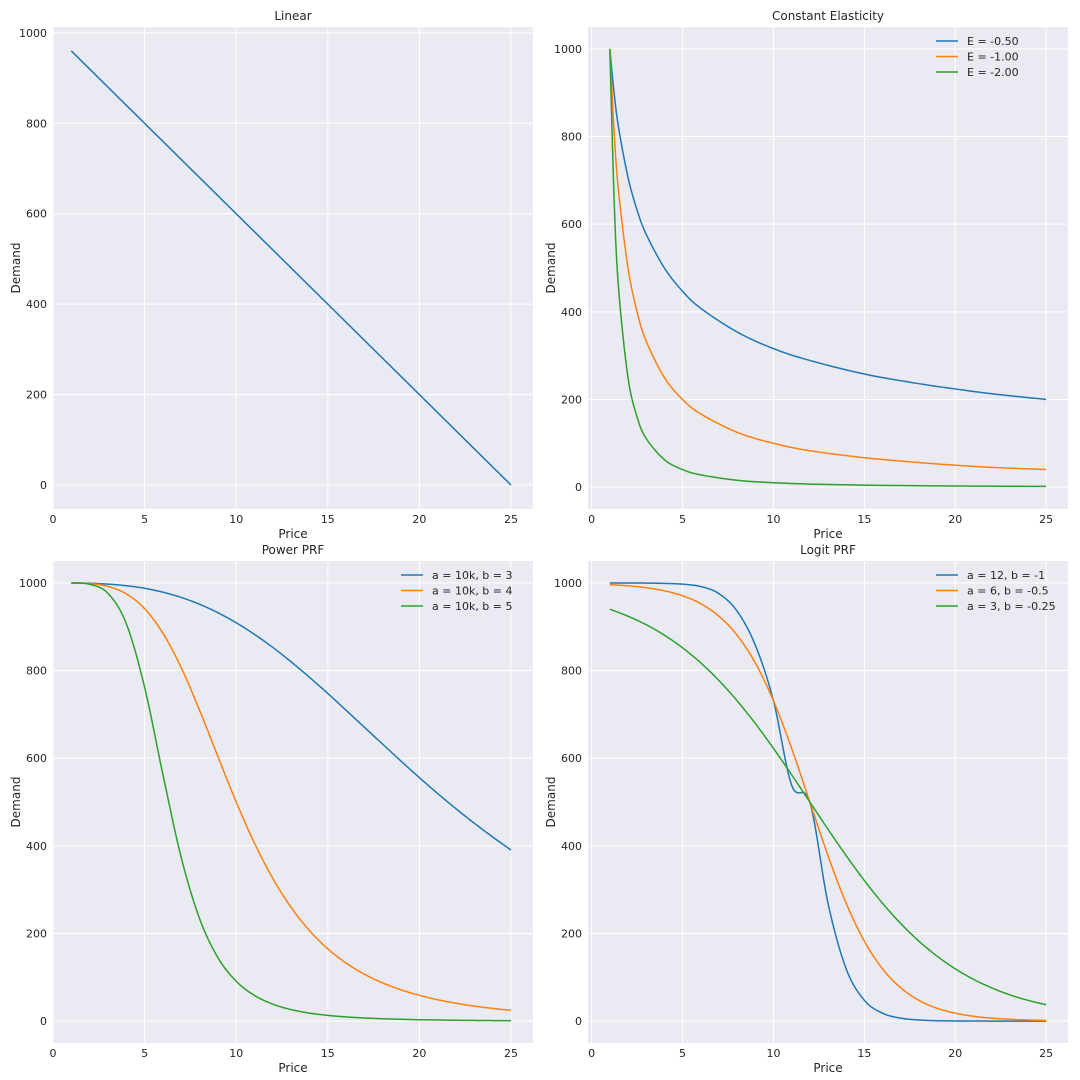  What do you see at coordinates (828, 550) in the screenshot?
I see `chart-title: Logit PRF` at bounding box center [828, 550].